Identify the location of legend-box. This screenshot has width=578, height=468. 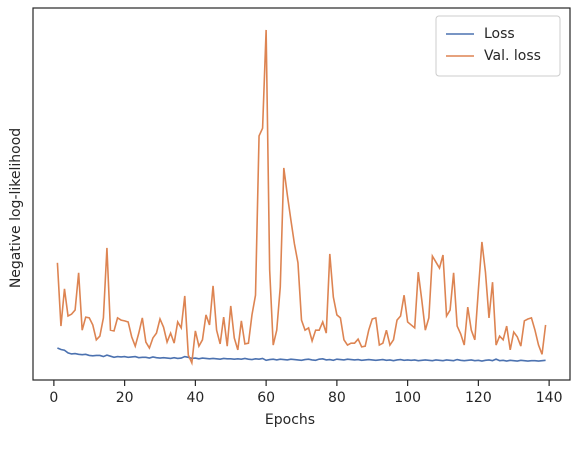
(498, 46).